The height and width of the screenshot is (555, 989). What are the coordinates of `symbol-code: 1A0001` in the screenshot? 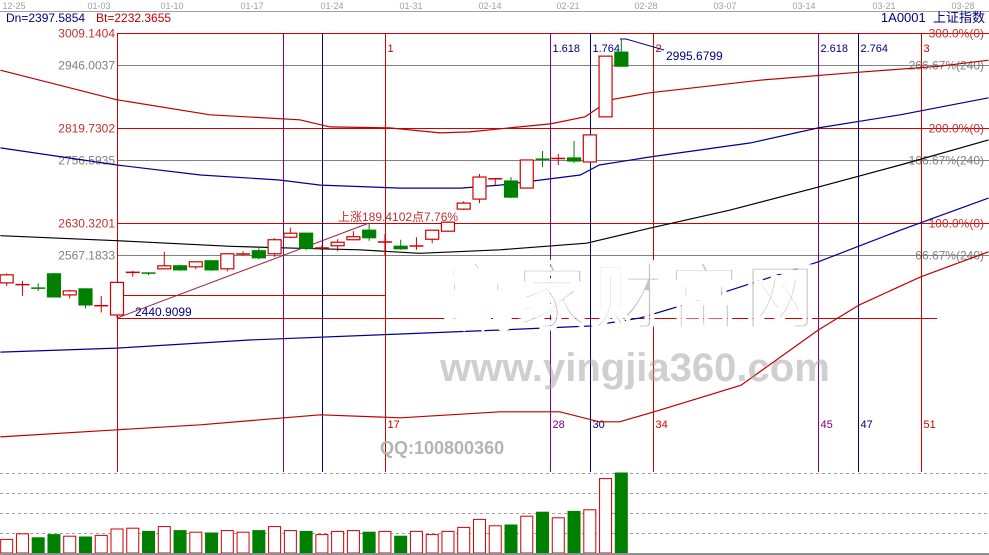 It's located at (903, 17).